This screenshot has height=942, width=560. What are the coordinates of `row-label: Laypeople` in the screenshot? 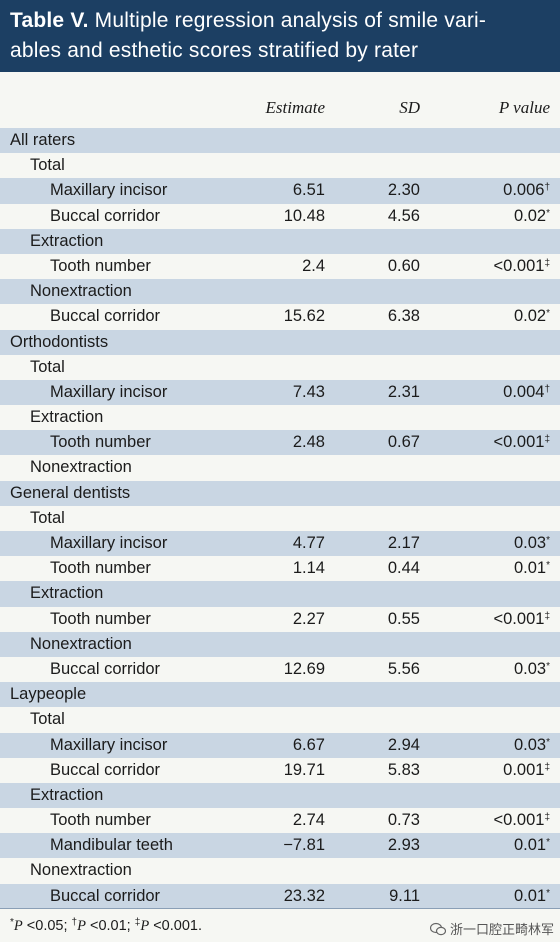 It's located at (48, 694).